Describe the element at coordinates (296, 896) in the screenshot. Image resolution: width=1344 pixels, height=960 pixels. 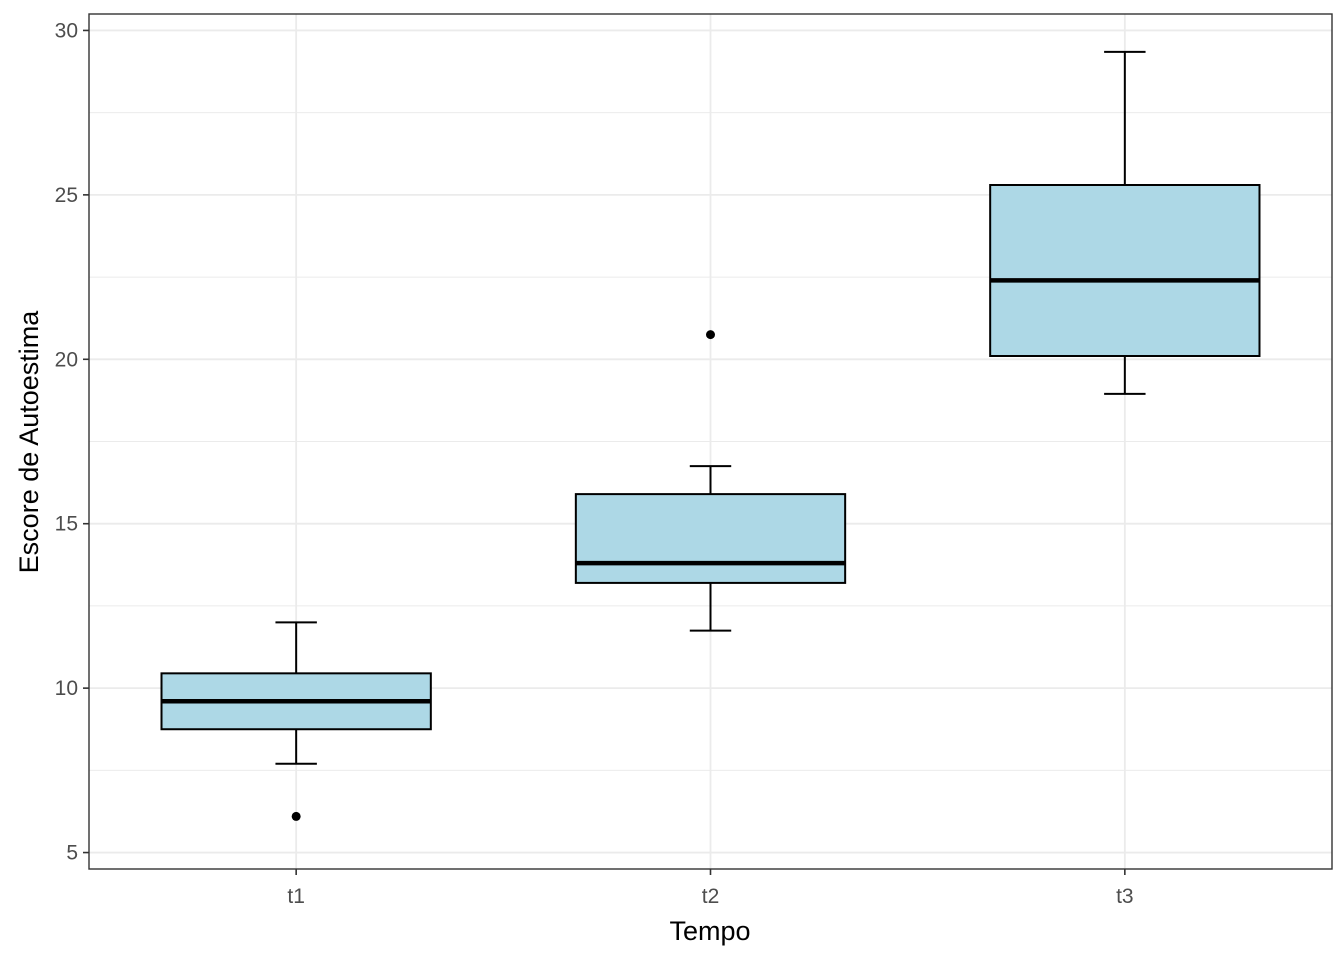
I see `x-tick-label: t1` at that location.